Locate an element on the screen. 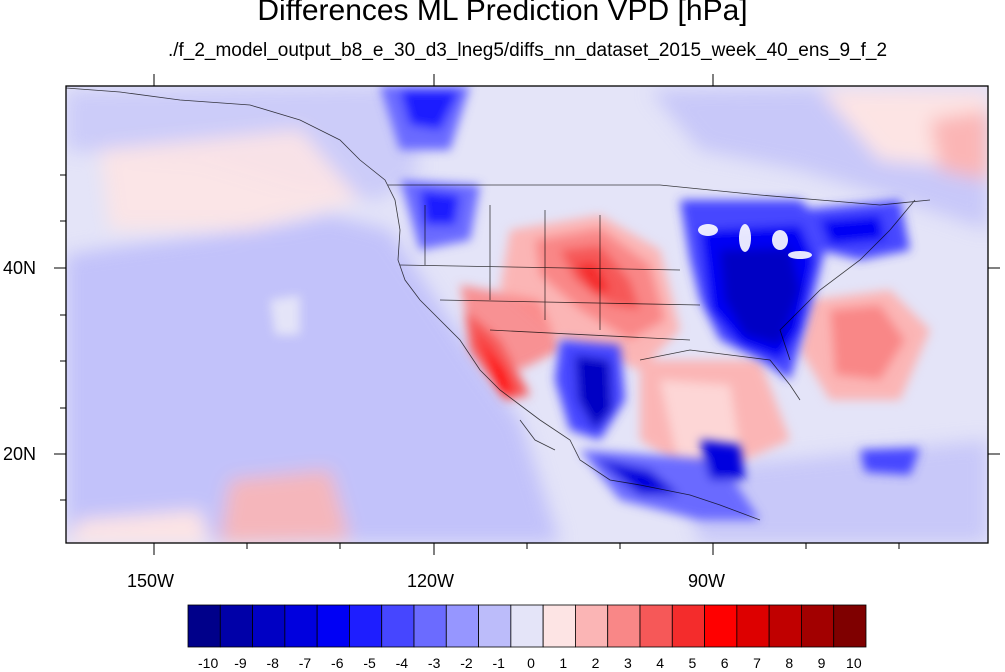 The image size is (1005, 672). colorbar-label: -8 is located at coordinates (272, 663).